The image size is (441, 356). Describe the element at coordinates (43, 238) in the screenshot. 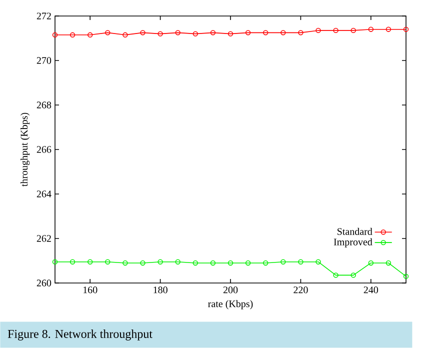

I see `y-tick-label: 262` at that location.